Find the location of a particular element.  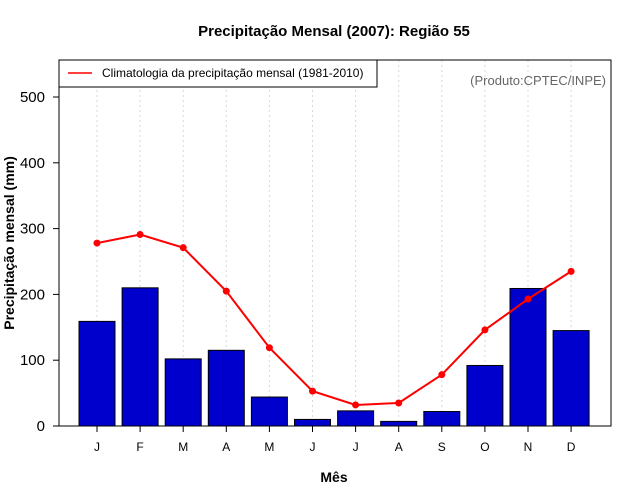

y-axis-label: Precipitação mensal (mm) is located at coordinates (9, 243).